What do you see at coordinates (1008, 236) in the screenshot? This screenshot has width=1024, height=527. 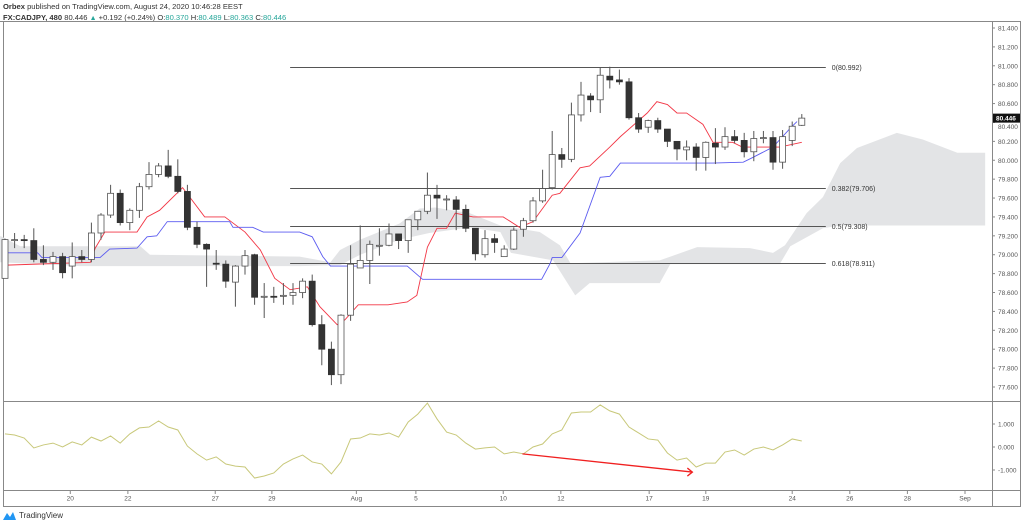 I see `price-tick-label: 79.200` at bounding box center [1008, 236].